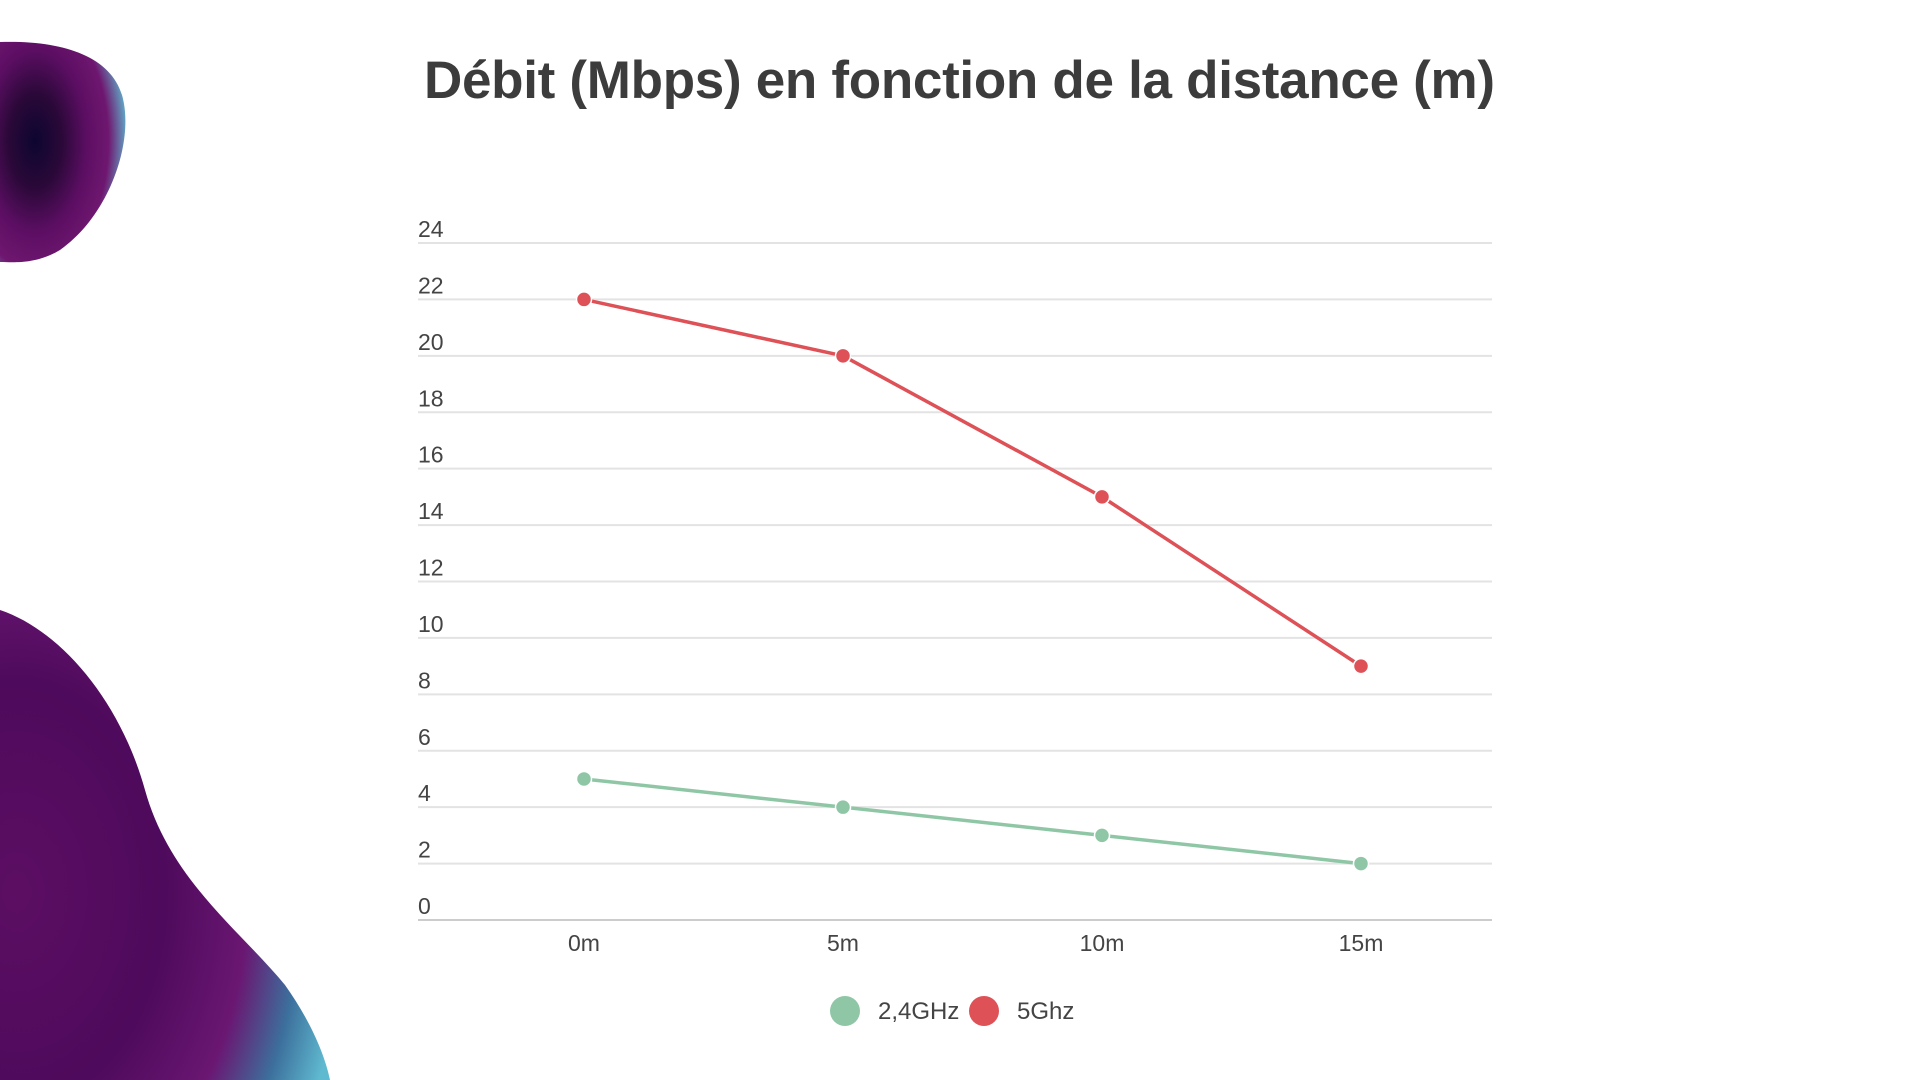 The width and height of the screenshot is (1920, 1080). What do you see at coordinates (424, 906) in the screenshot?
I see `y-tick-label: 0` at bounding box center [424, 906].